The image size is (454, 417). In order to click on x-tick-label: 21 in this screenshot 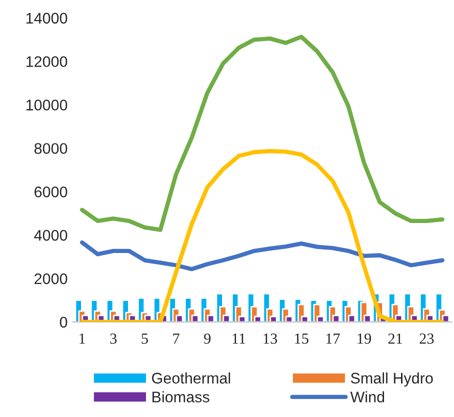, I will do `click(395, 339)`.